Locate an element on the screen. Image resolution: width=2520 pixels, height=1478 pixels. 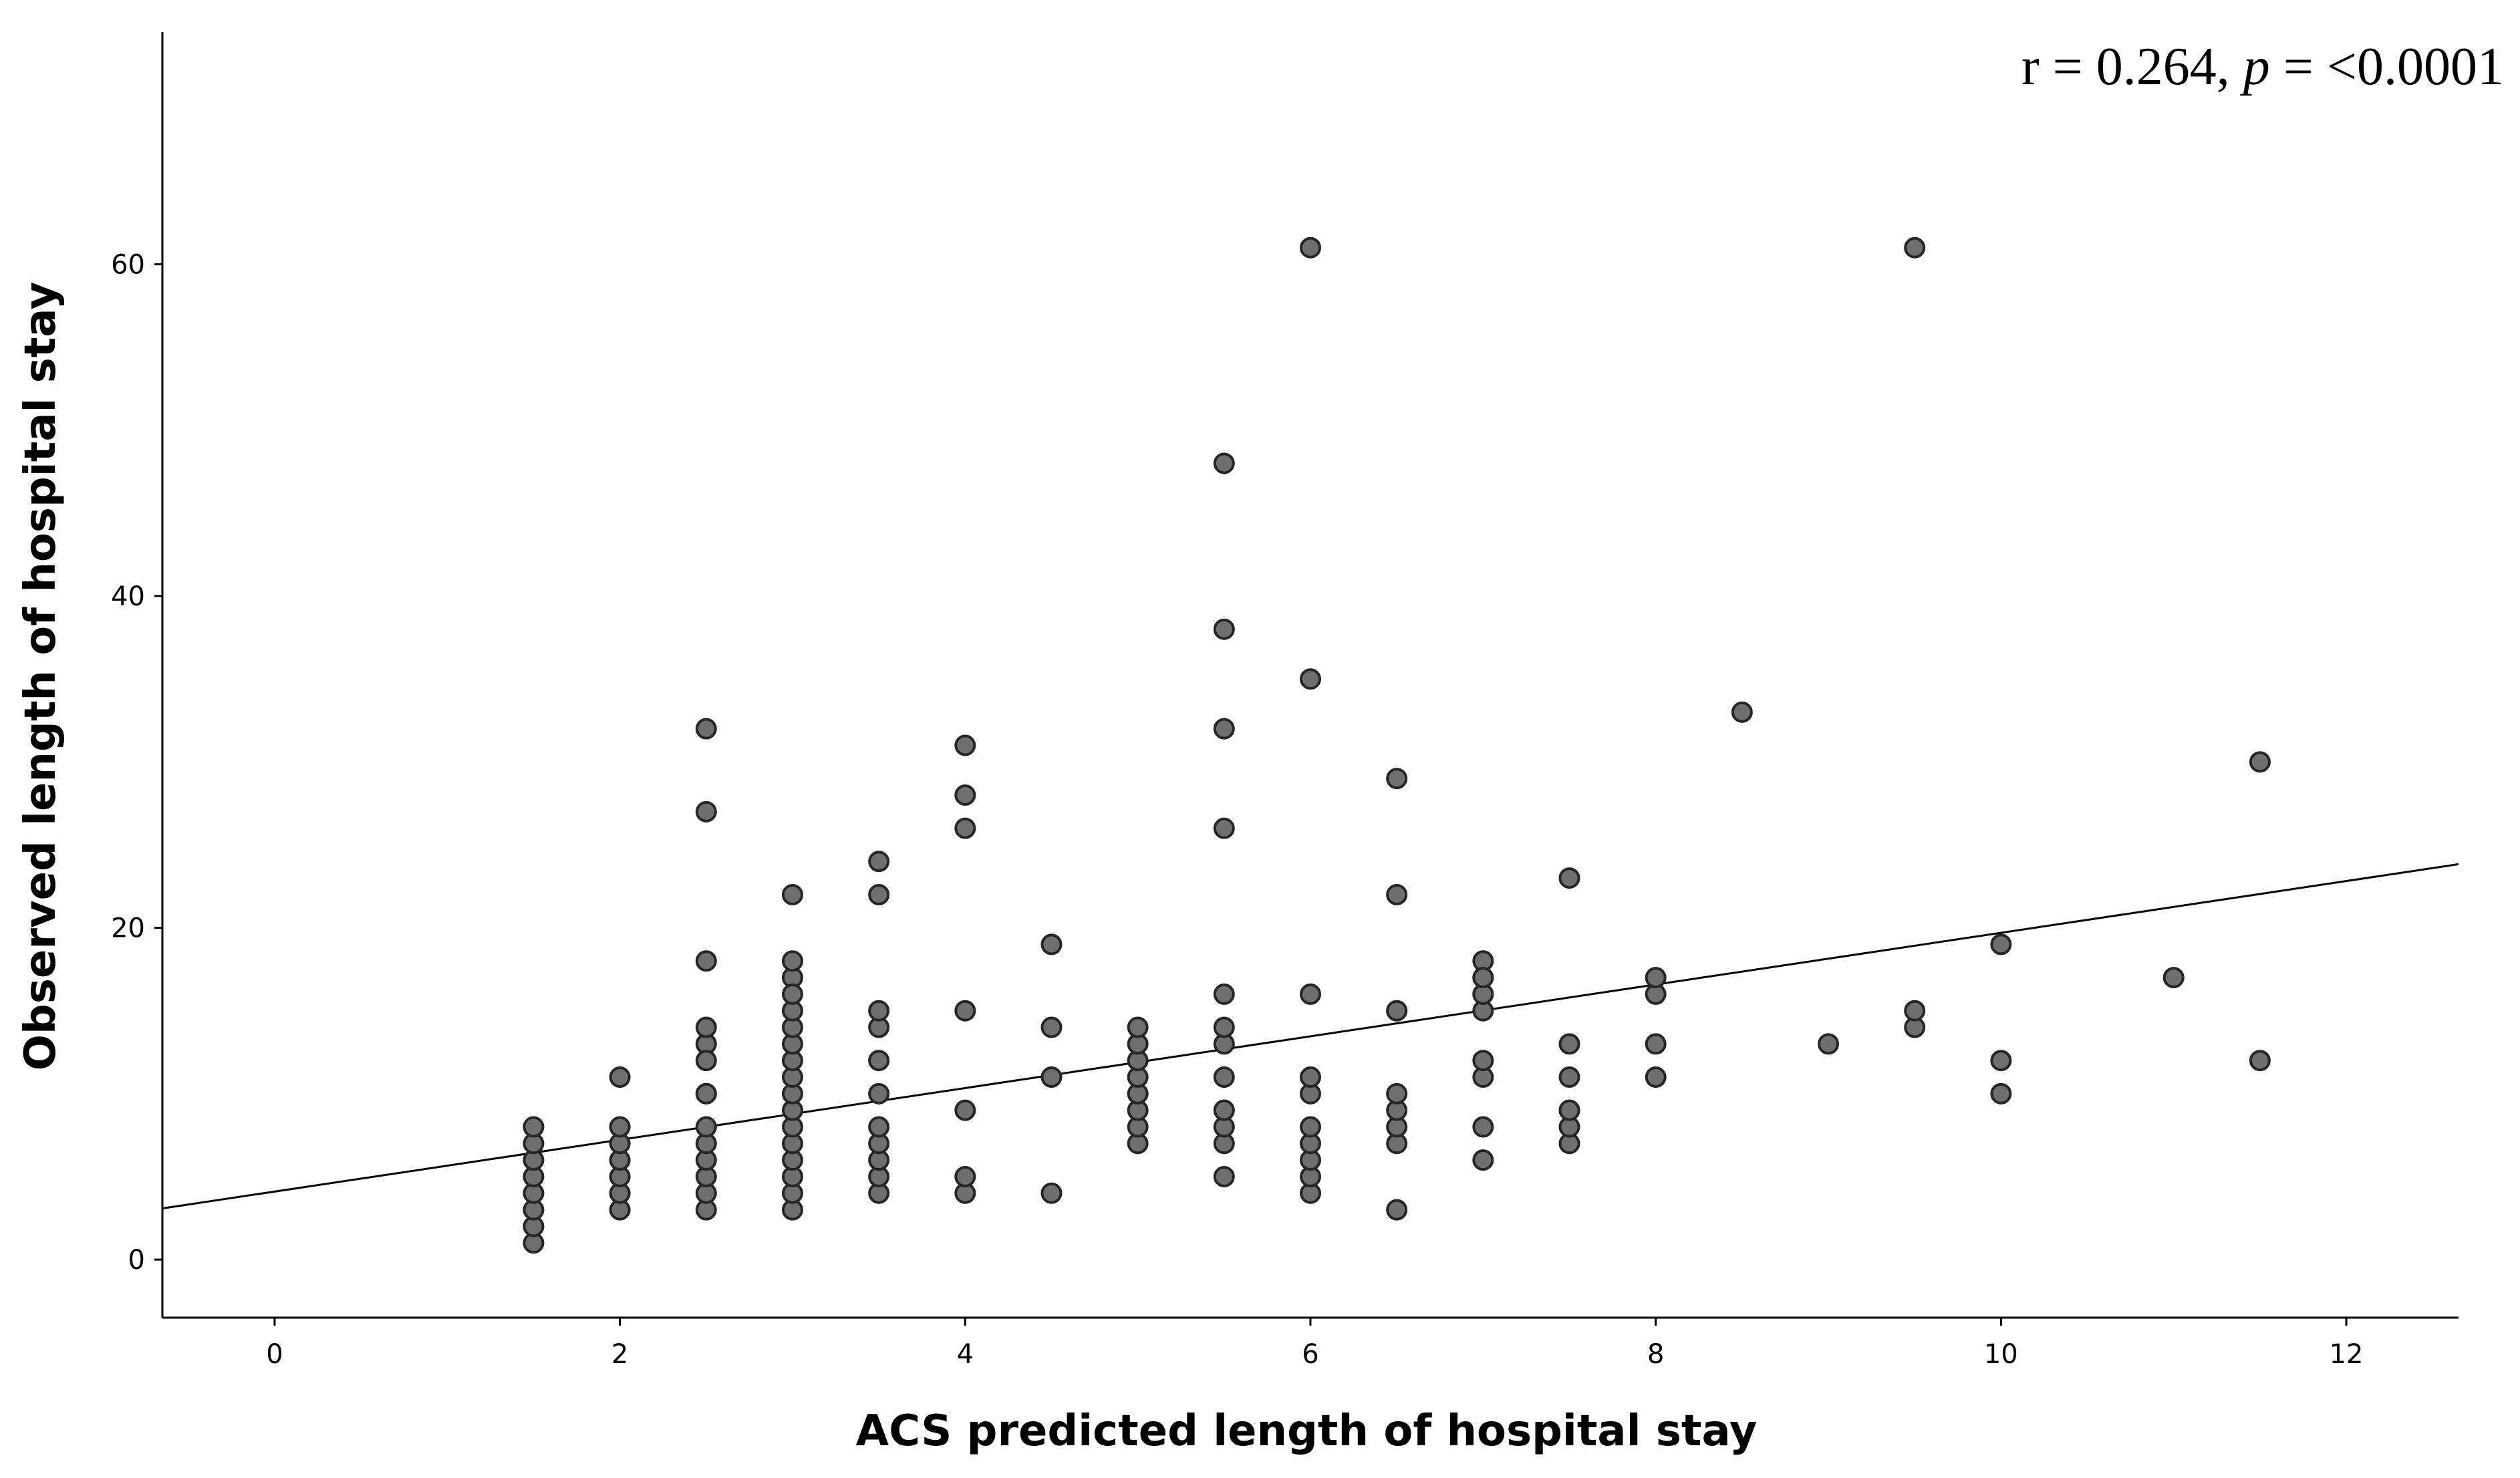
y-tick-label: 0 is located at coordinates (136, 1260).